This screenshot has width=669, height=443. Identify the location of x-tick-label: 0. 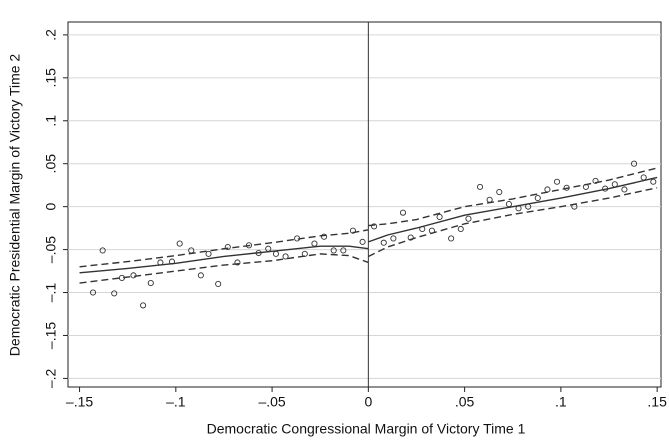
(368, 402).